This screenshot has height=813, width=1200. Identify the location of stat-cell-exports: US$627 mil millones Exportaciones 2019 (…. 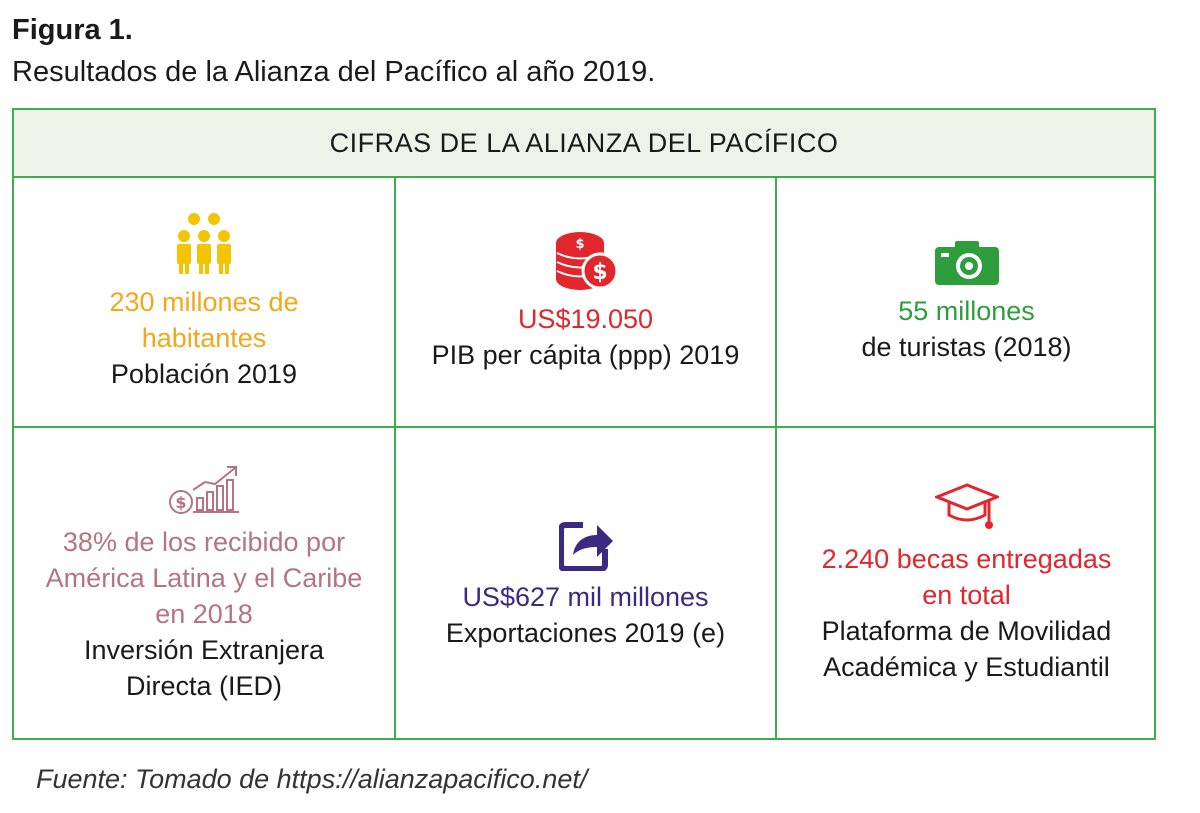
(585, 584).